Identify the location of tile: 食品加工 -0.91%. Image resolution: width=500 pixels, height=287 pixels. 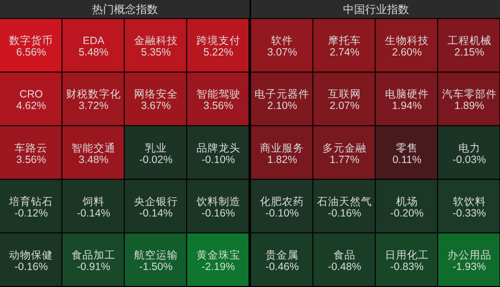
(93, 259).